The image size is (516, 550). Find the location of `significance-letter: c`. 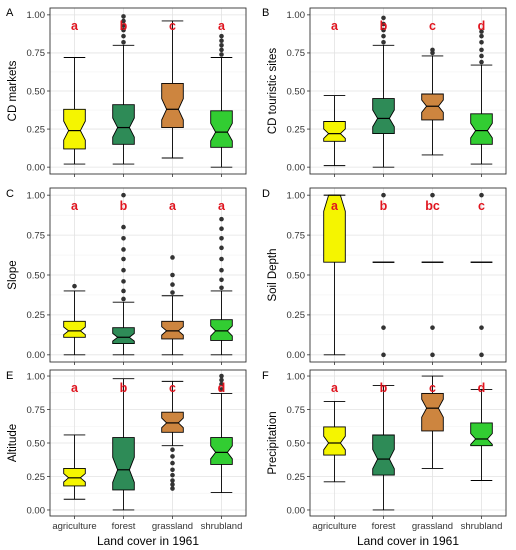

significance-letter: c is located at coordinates (481, 206).